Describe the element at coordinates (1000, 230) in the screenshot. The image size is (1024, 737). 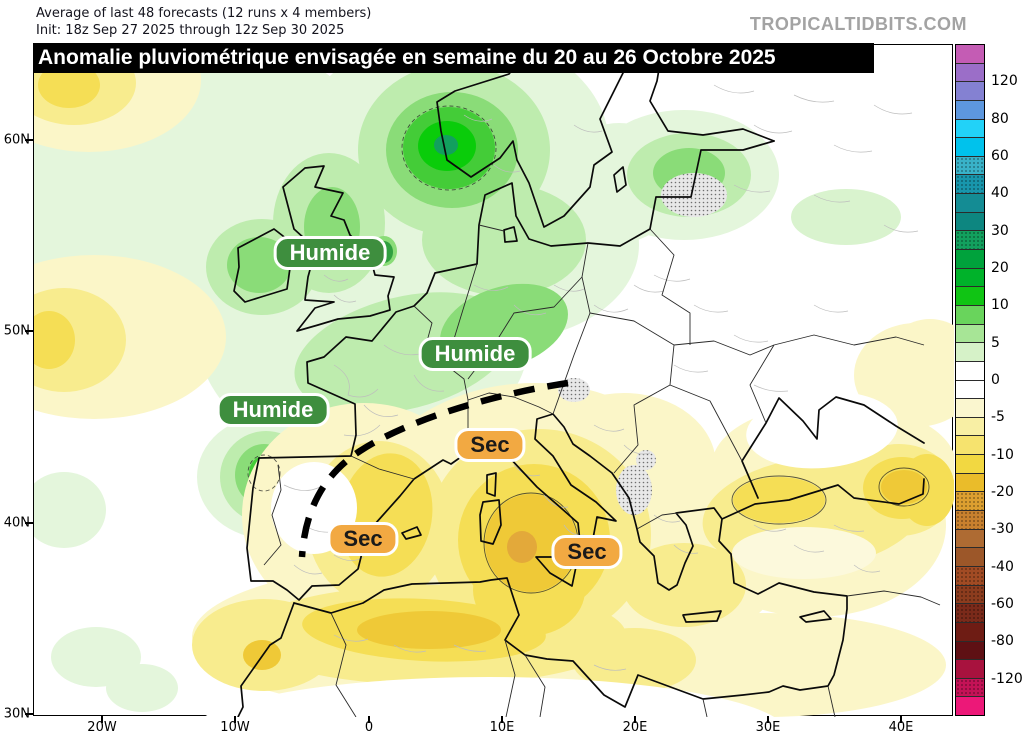
I see `colorbar-tick-label: 30` at that location.